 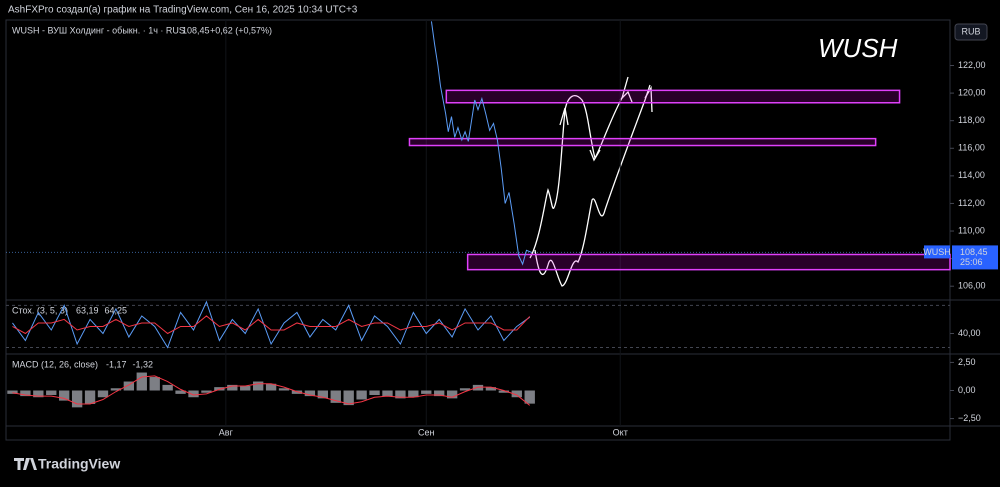 What do you see at coordinates (967, 390) in the screenshot?
I see `y-tick-label: 0,00` at bounding box center [967, 390].